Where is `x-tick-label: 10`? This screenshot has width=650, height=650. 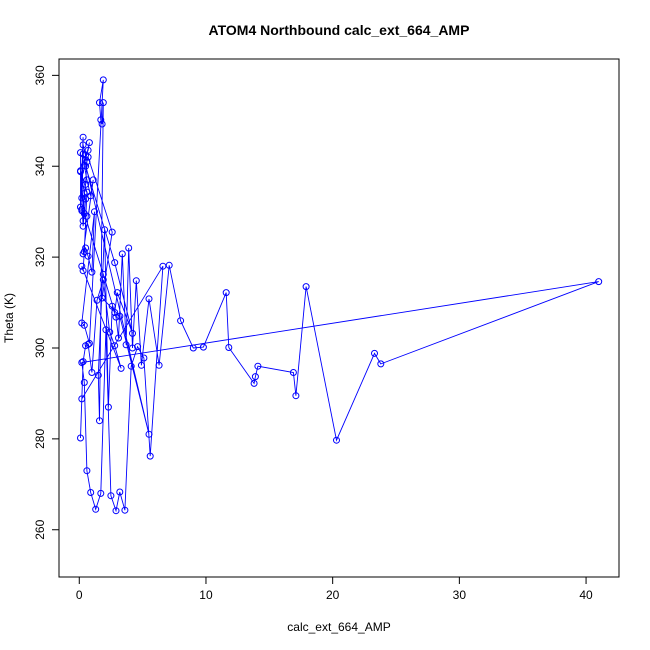 x-tick-label: 10 is located at coordinates (206, 595).